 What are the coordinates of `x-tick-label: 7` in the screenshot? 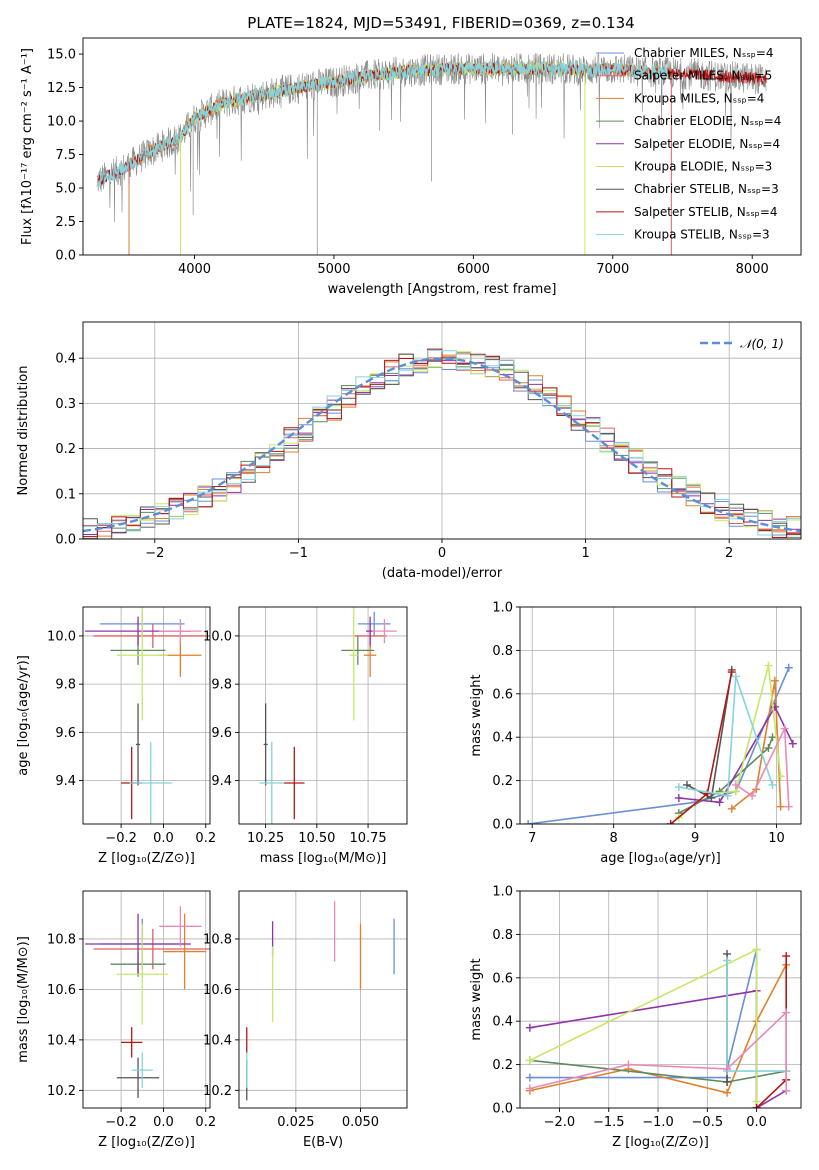 It's located at (532, 838).